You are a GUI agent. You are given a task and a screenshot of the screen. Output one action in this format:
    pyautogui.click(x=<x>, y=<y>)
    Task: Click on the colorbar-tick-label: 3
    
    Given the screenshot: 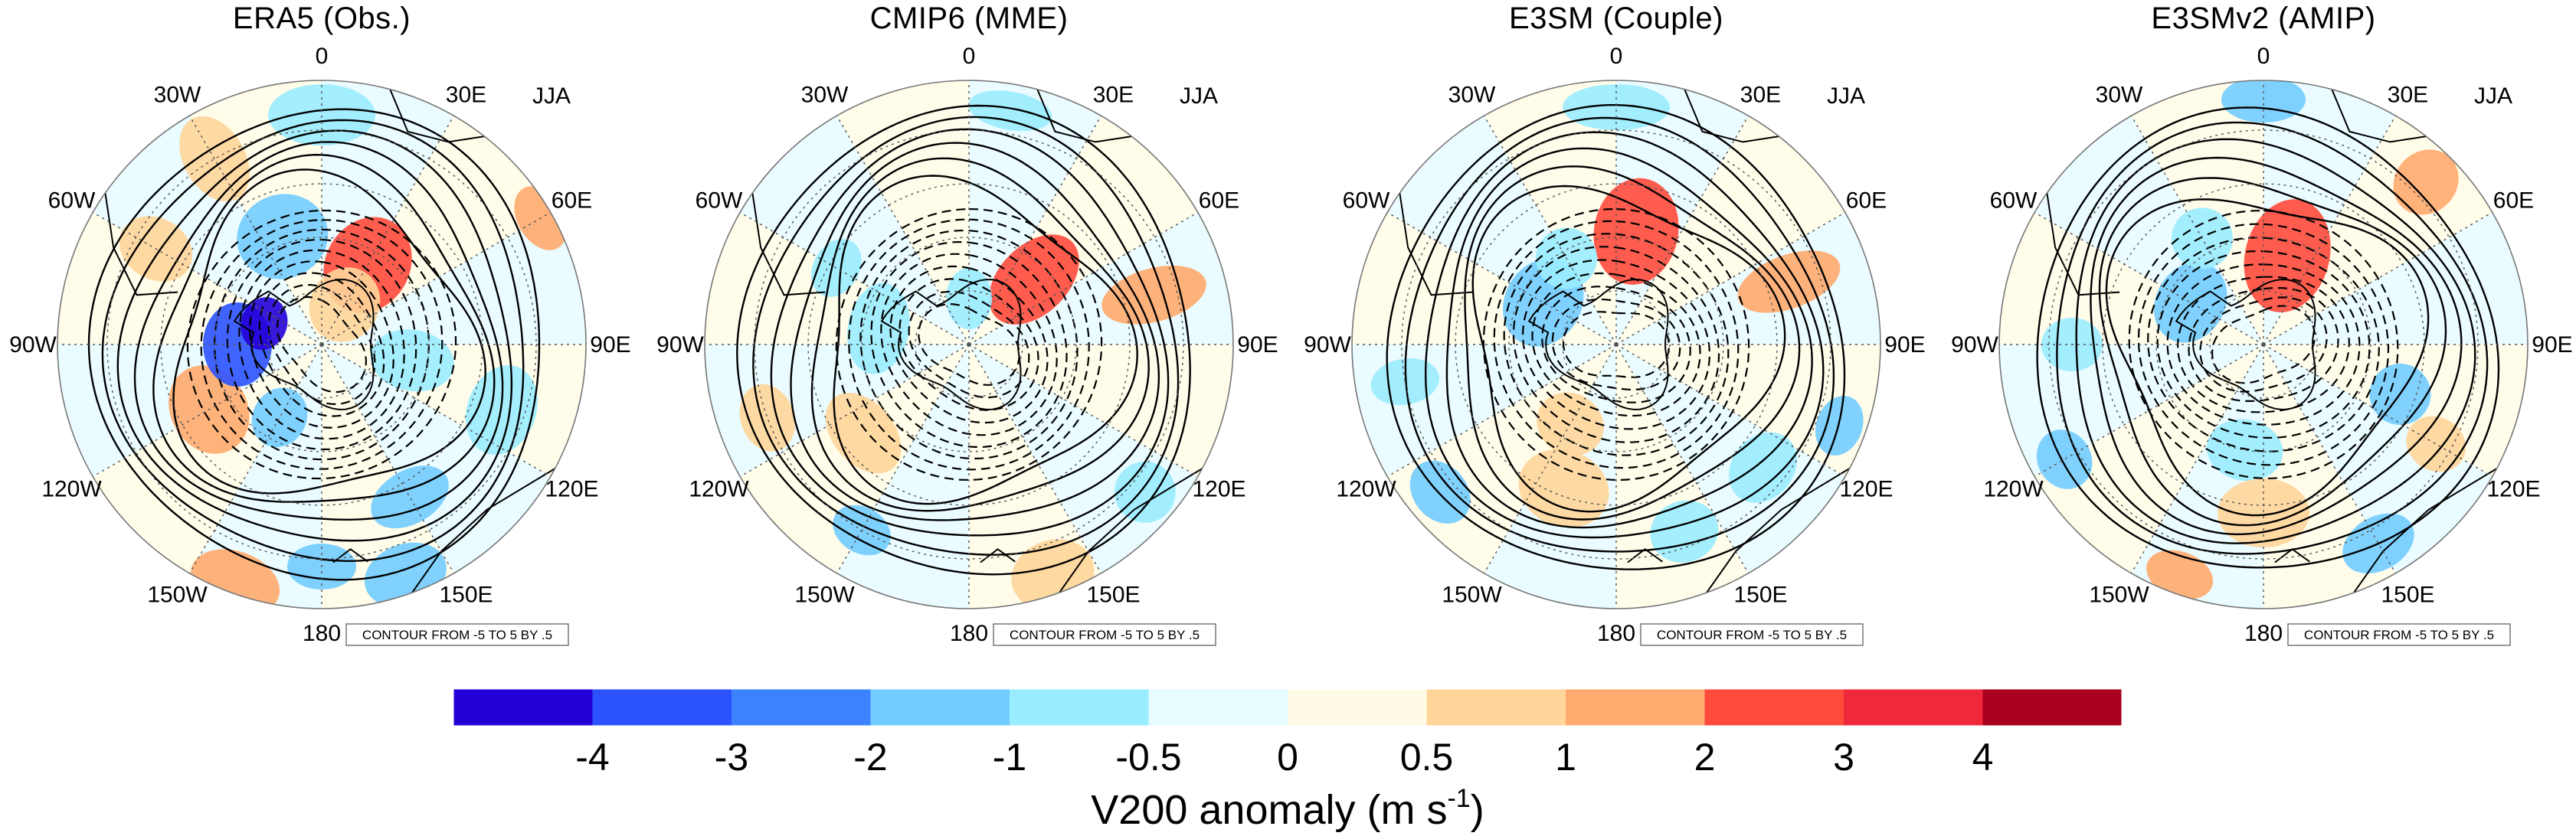 What is the action you would take?
    pyautogui.click(x=1843, y=757)
    